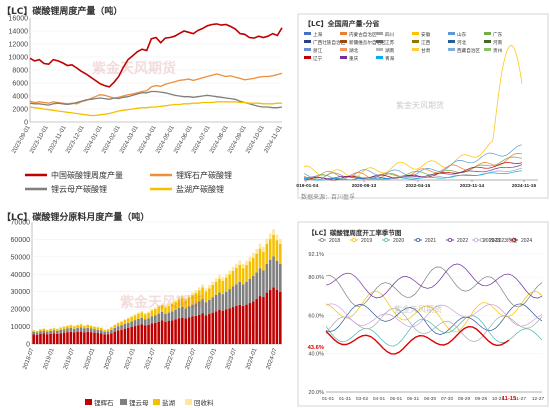 This screenshot has width=550, height=408. What do you see at coordinates (191, 358) in the screenshot?
I see `x-tick-label: 2022-07` at bounding box center [191, 358].